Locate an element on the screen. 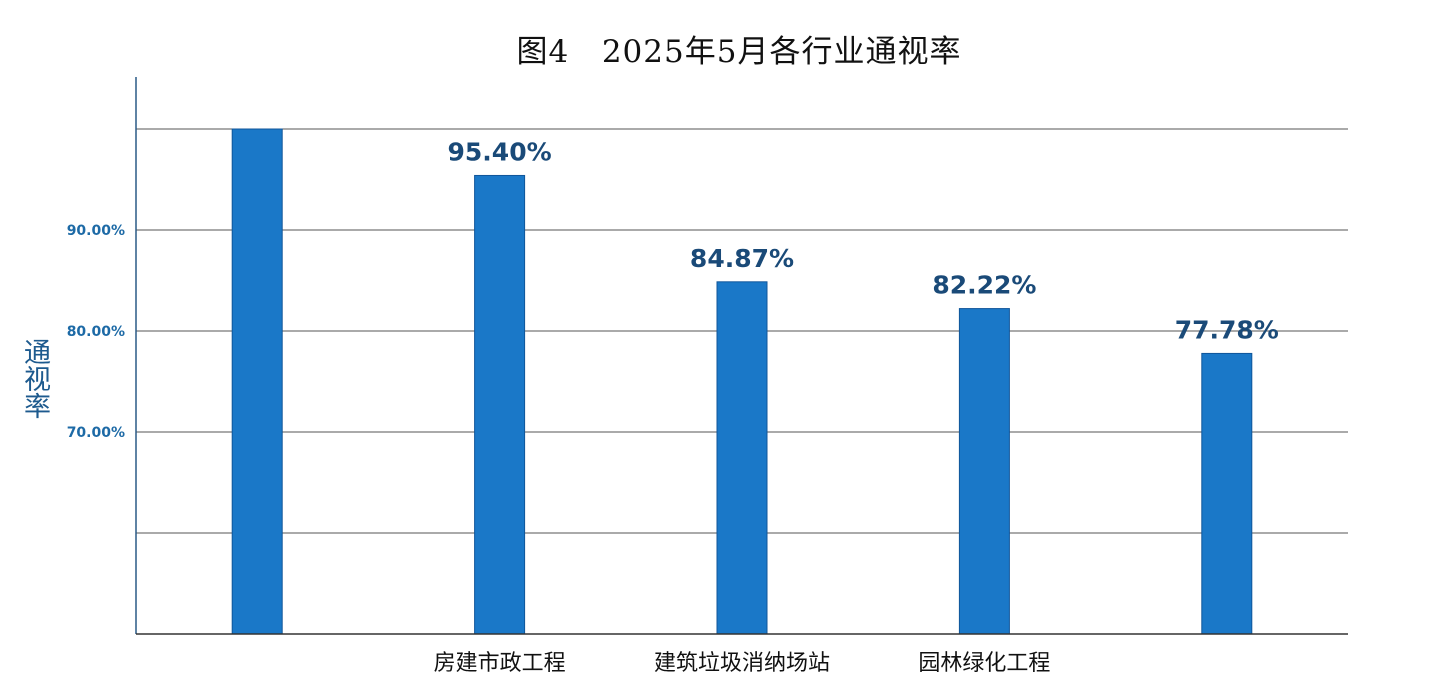  data-label: 82.22% is located at coordinates (984, 285).